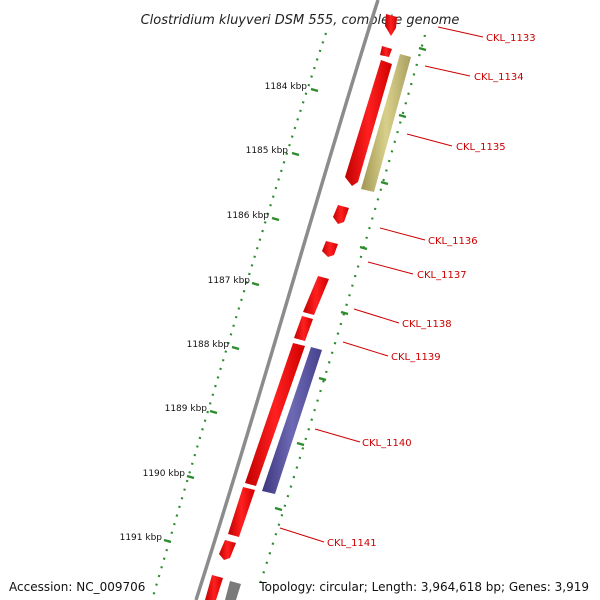  Describe the element at coordinates (416, 357) in the screenshot. I see `gene-label: CKL_1139` at that location.